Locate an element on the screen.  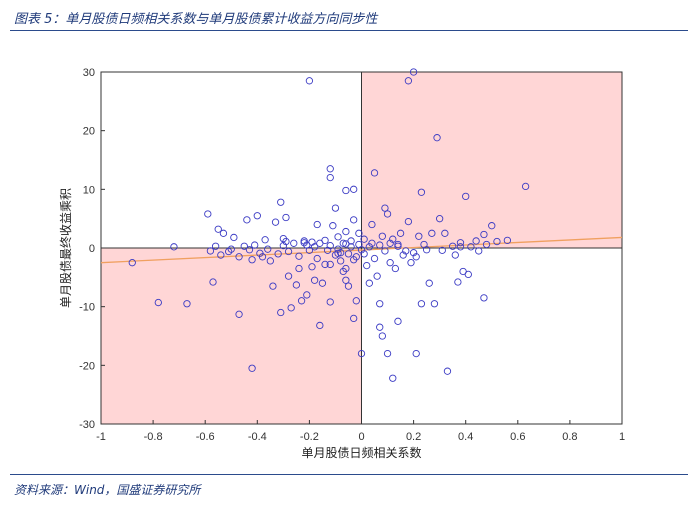
y-tick-label: 10 is located at coordinates (89, 190).